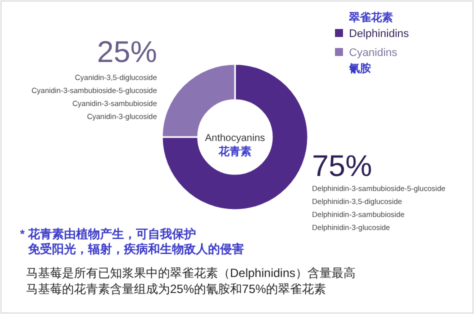  I want to click on donut-slice, so click(235, 137).